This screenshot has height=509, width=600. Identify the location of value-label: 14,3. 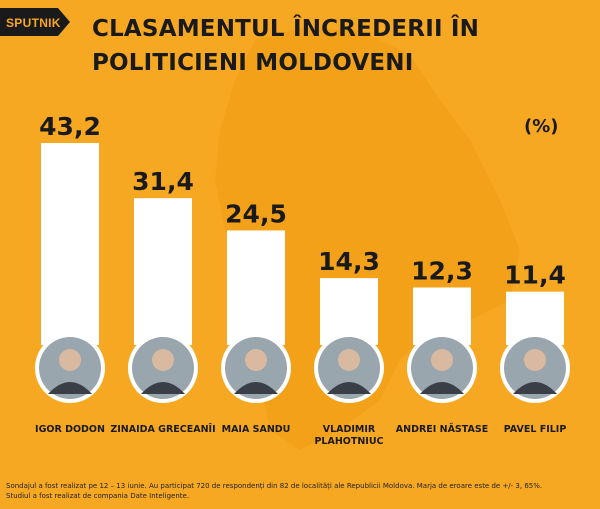
(349, 261).